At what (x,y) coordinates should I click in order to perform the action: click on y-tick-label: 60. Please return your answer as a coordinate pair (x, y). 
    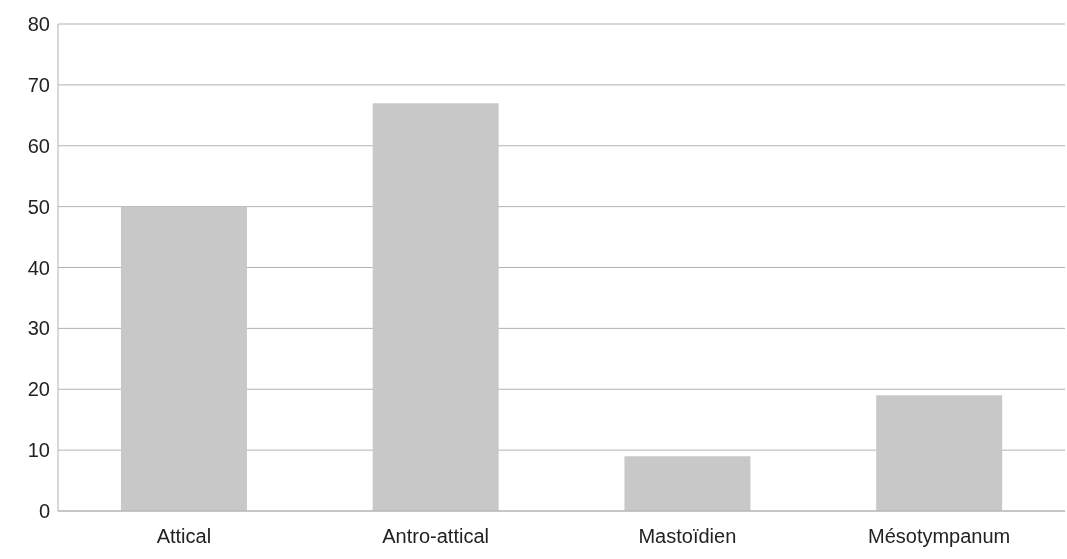
    Looking at the image, I should click on (38, 145).